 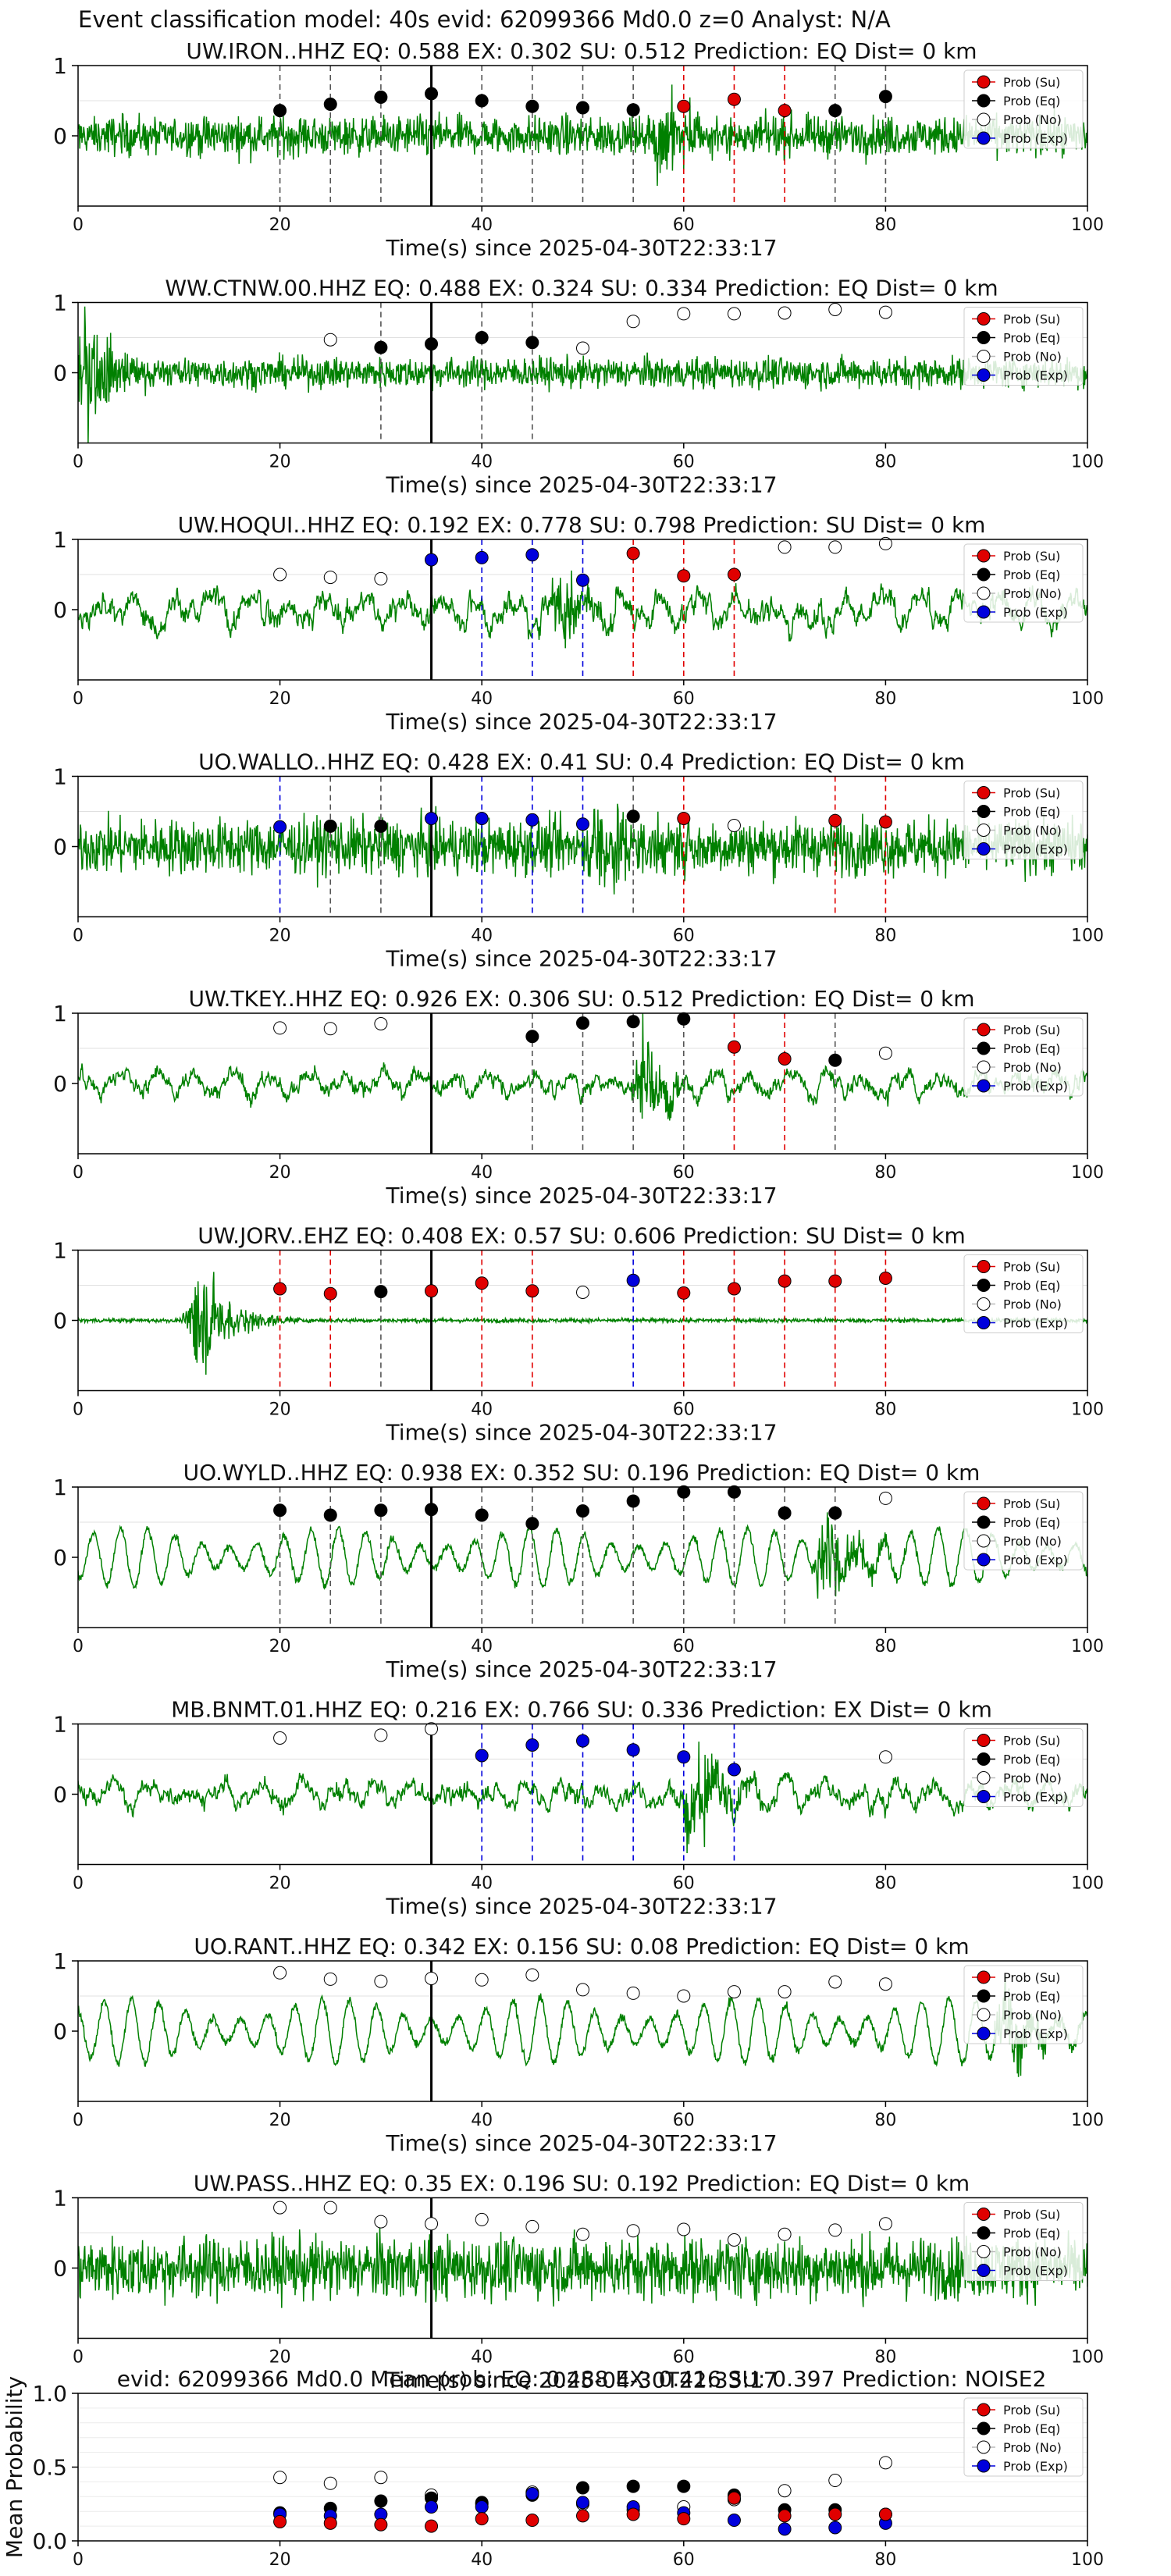 What do you see at coordinates (60, 1725) in the screenshot?
I see `y-tick-label: 1` at bounding box center [60, 1725].